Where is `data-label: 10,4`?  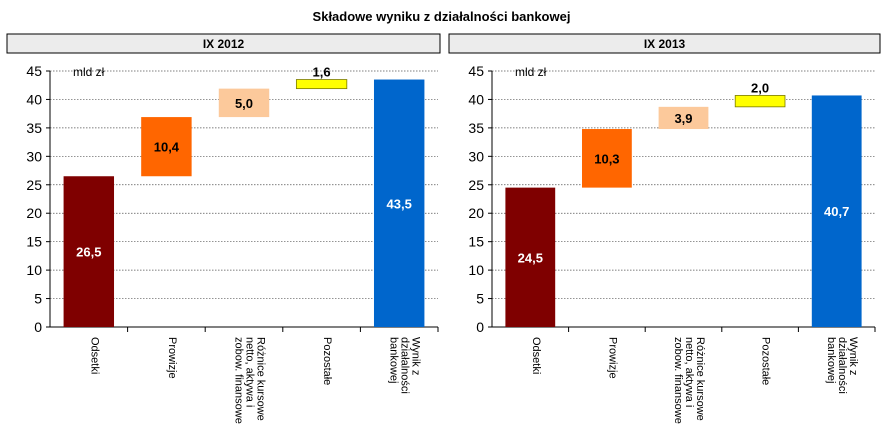 data-label: 10,4 is located at coordinates (167, 147).